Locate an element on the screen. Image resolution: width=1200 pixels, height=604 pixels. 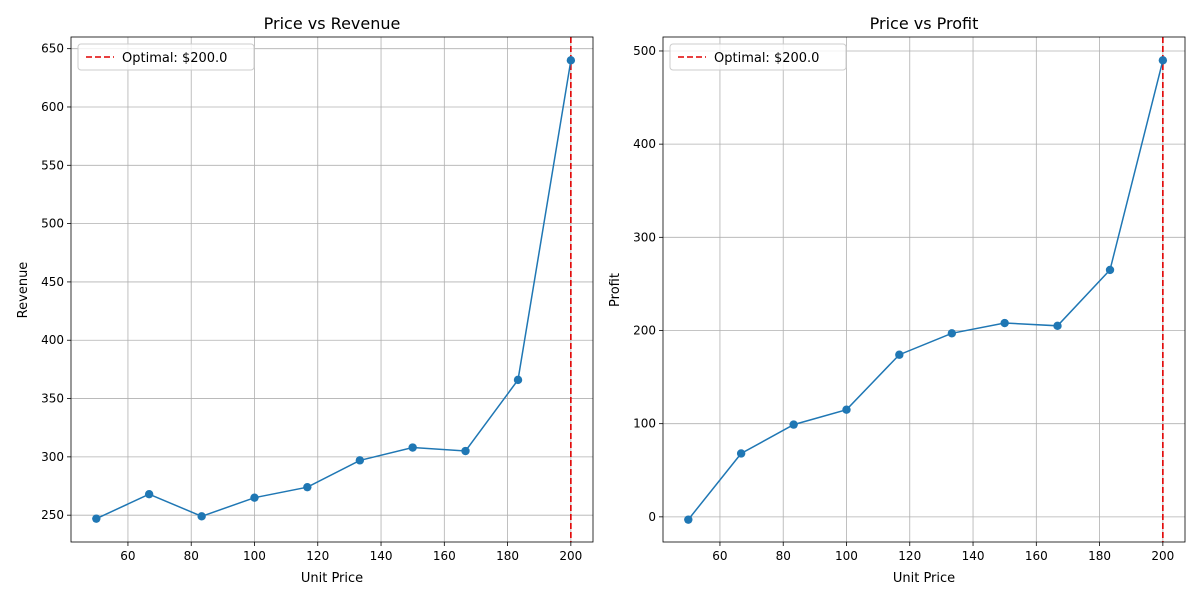
y-tick-label: 200 is located at coordinates (644, 330).